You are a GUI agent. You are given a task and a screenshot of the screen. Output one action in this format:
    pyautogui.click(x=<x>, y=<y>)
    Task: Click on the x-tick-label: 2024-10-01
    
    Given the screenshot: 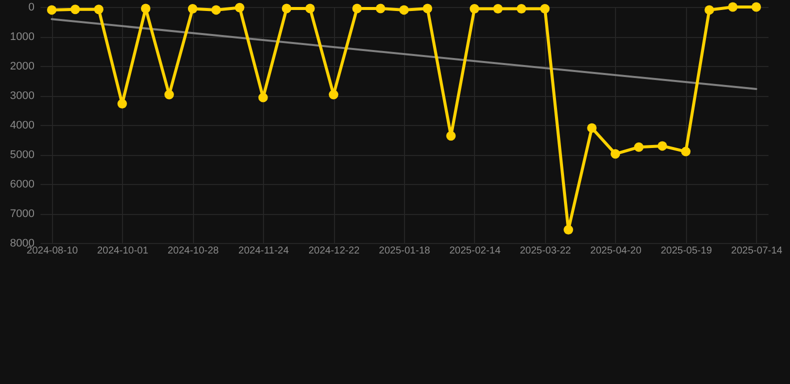 What is the action you would take?
    pyautogui.click(x=123, y=251)
    